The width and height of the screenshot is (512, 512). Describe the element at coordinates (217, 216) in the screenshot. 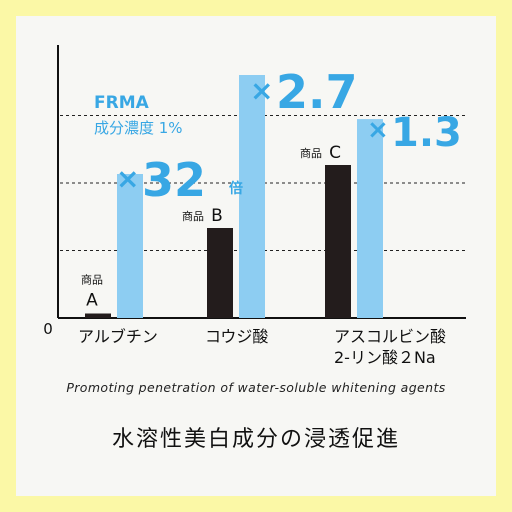

I see `product-label-letter: B` at that location.